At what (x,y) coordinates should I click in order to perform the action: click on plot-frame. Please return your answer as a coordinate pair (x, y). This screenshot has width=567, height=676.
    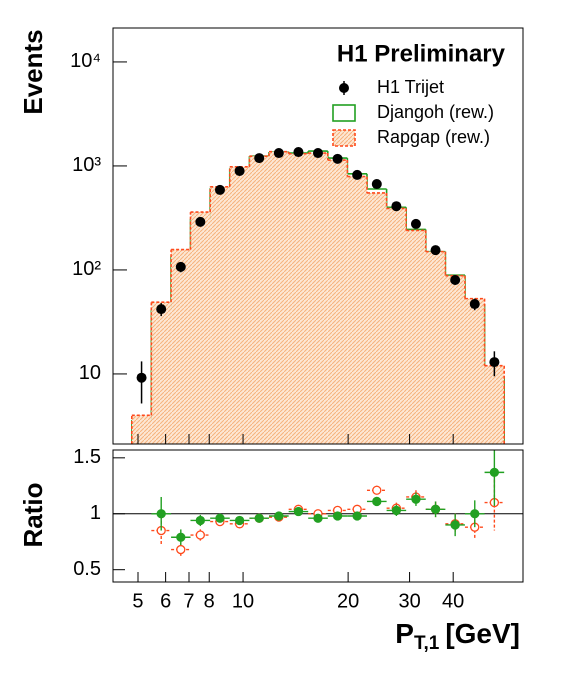
    Looking at the image, I should click on (318, 516).